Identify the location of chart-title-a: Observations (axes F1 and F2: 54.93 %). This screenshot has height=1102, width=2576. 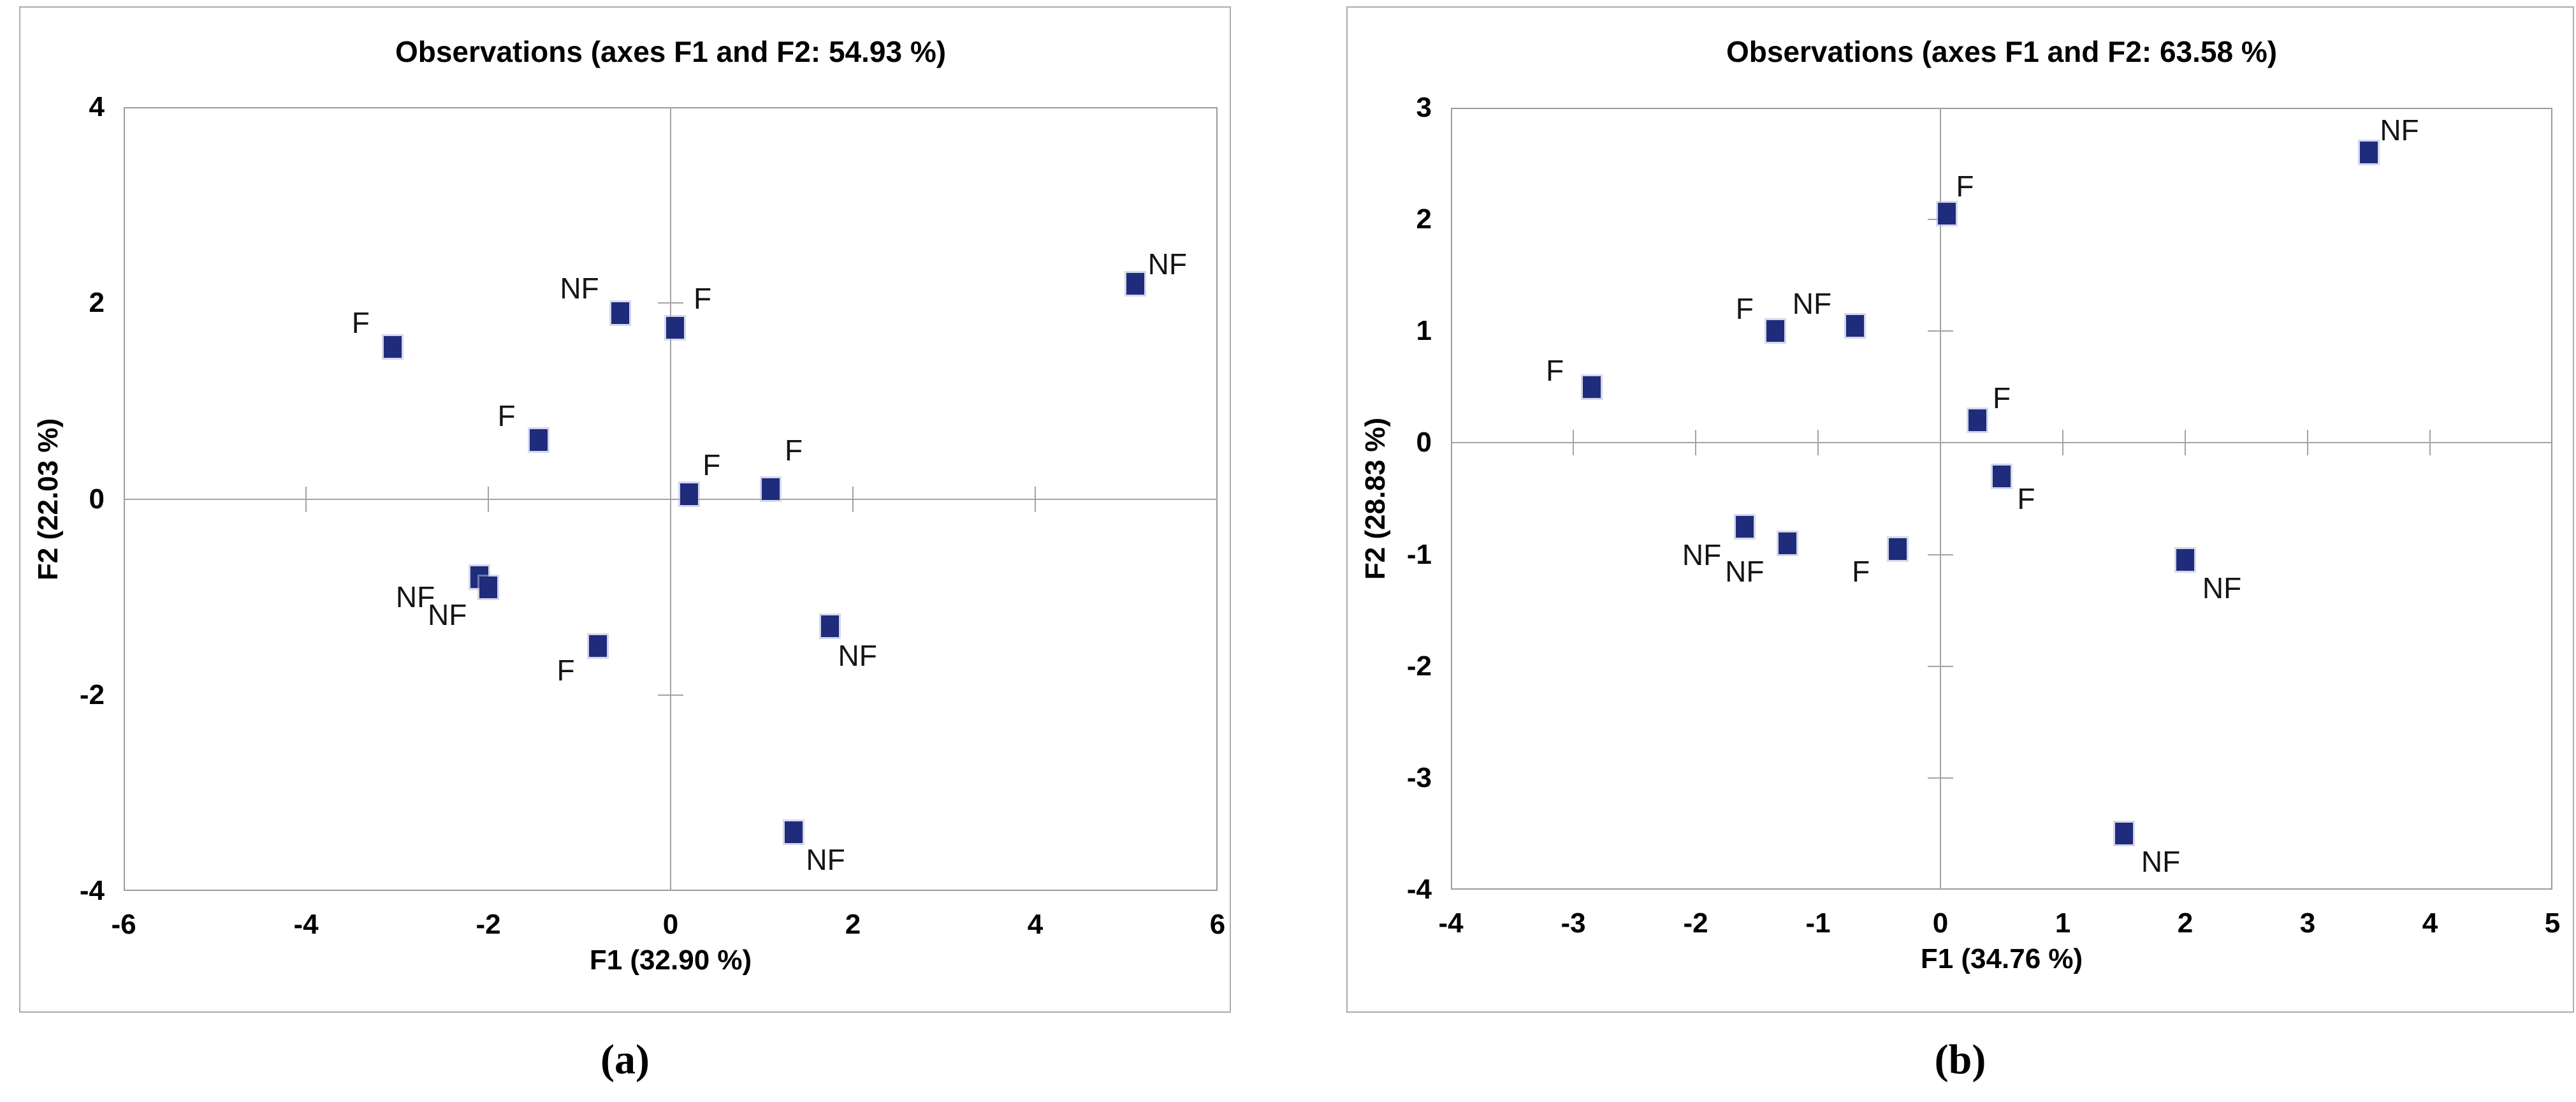
(671, 51).